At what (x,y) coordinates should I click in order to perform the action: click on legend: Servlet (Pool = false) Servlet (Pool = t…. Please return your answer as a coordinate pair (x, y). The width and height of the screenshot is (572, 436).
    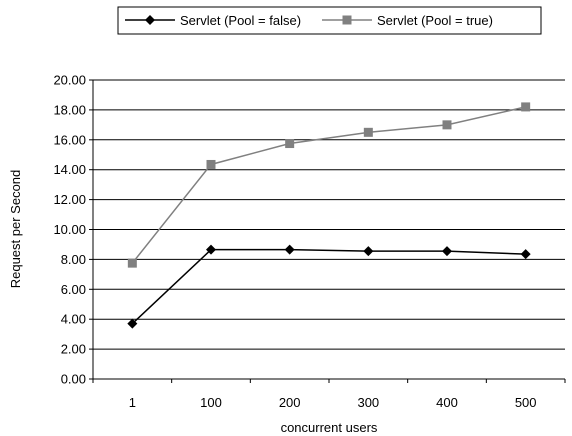
    Looking at the image, I should click on (329, 20).